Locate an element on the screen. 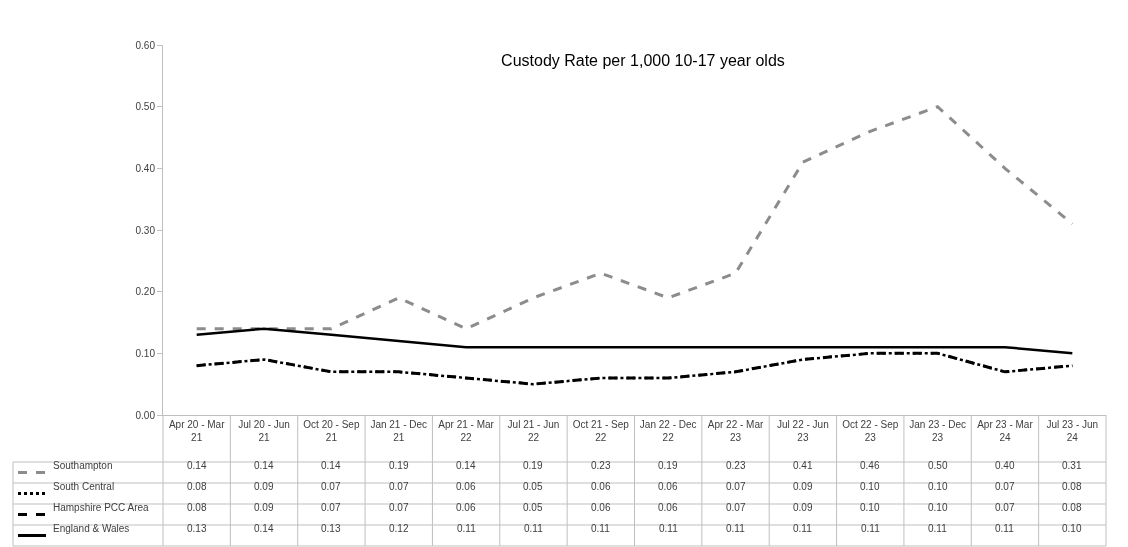 This screenshot has height=547, width=1128. x-tick-label: Apr 22 - Mar 23 is located at coordinates (735, 431).